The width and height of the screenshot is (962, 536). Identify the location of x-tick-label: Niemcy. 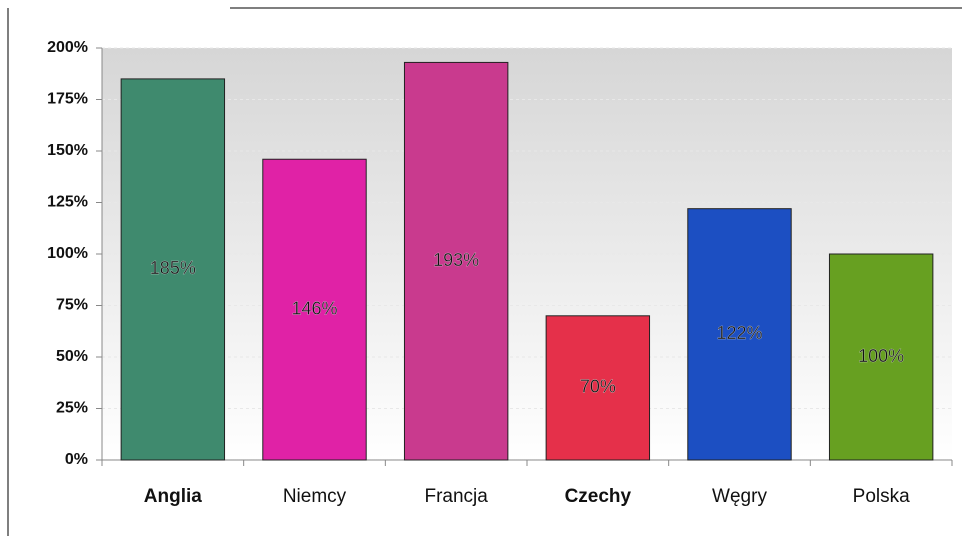
(315, 496).